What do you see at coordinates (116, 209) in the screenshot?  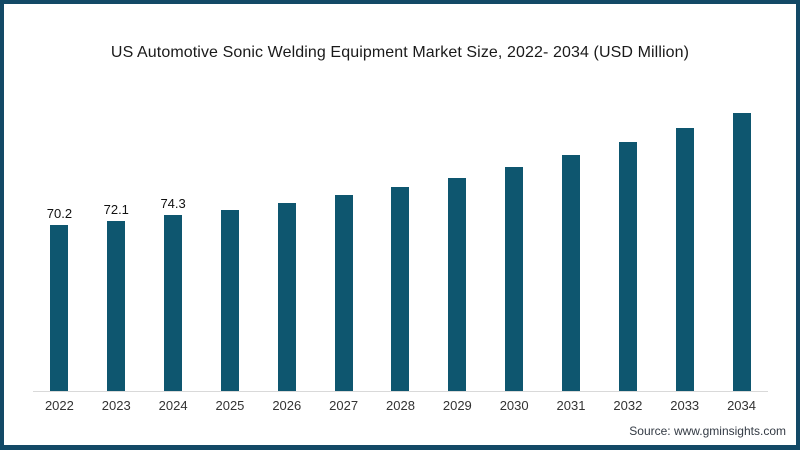 I see `bar-value-label: 72.1` at bounding box center [116, 209].